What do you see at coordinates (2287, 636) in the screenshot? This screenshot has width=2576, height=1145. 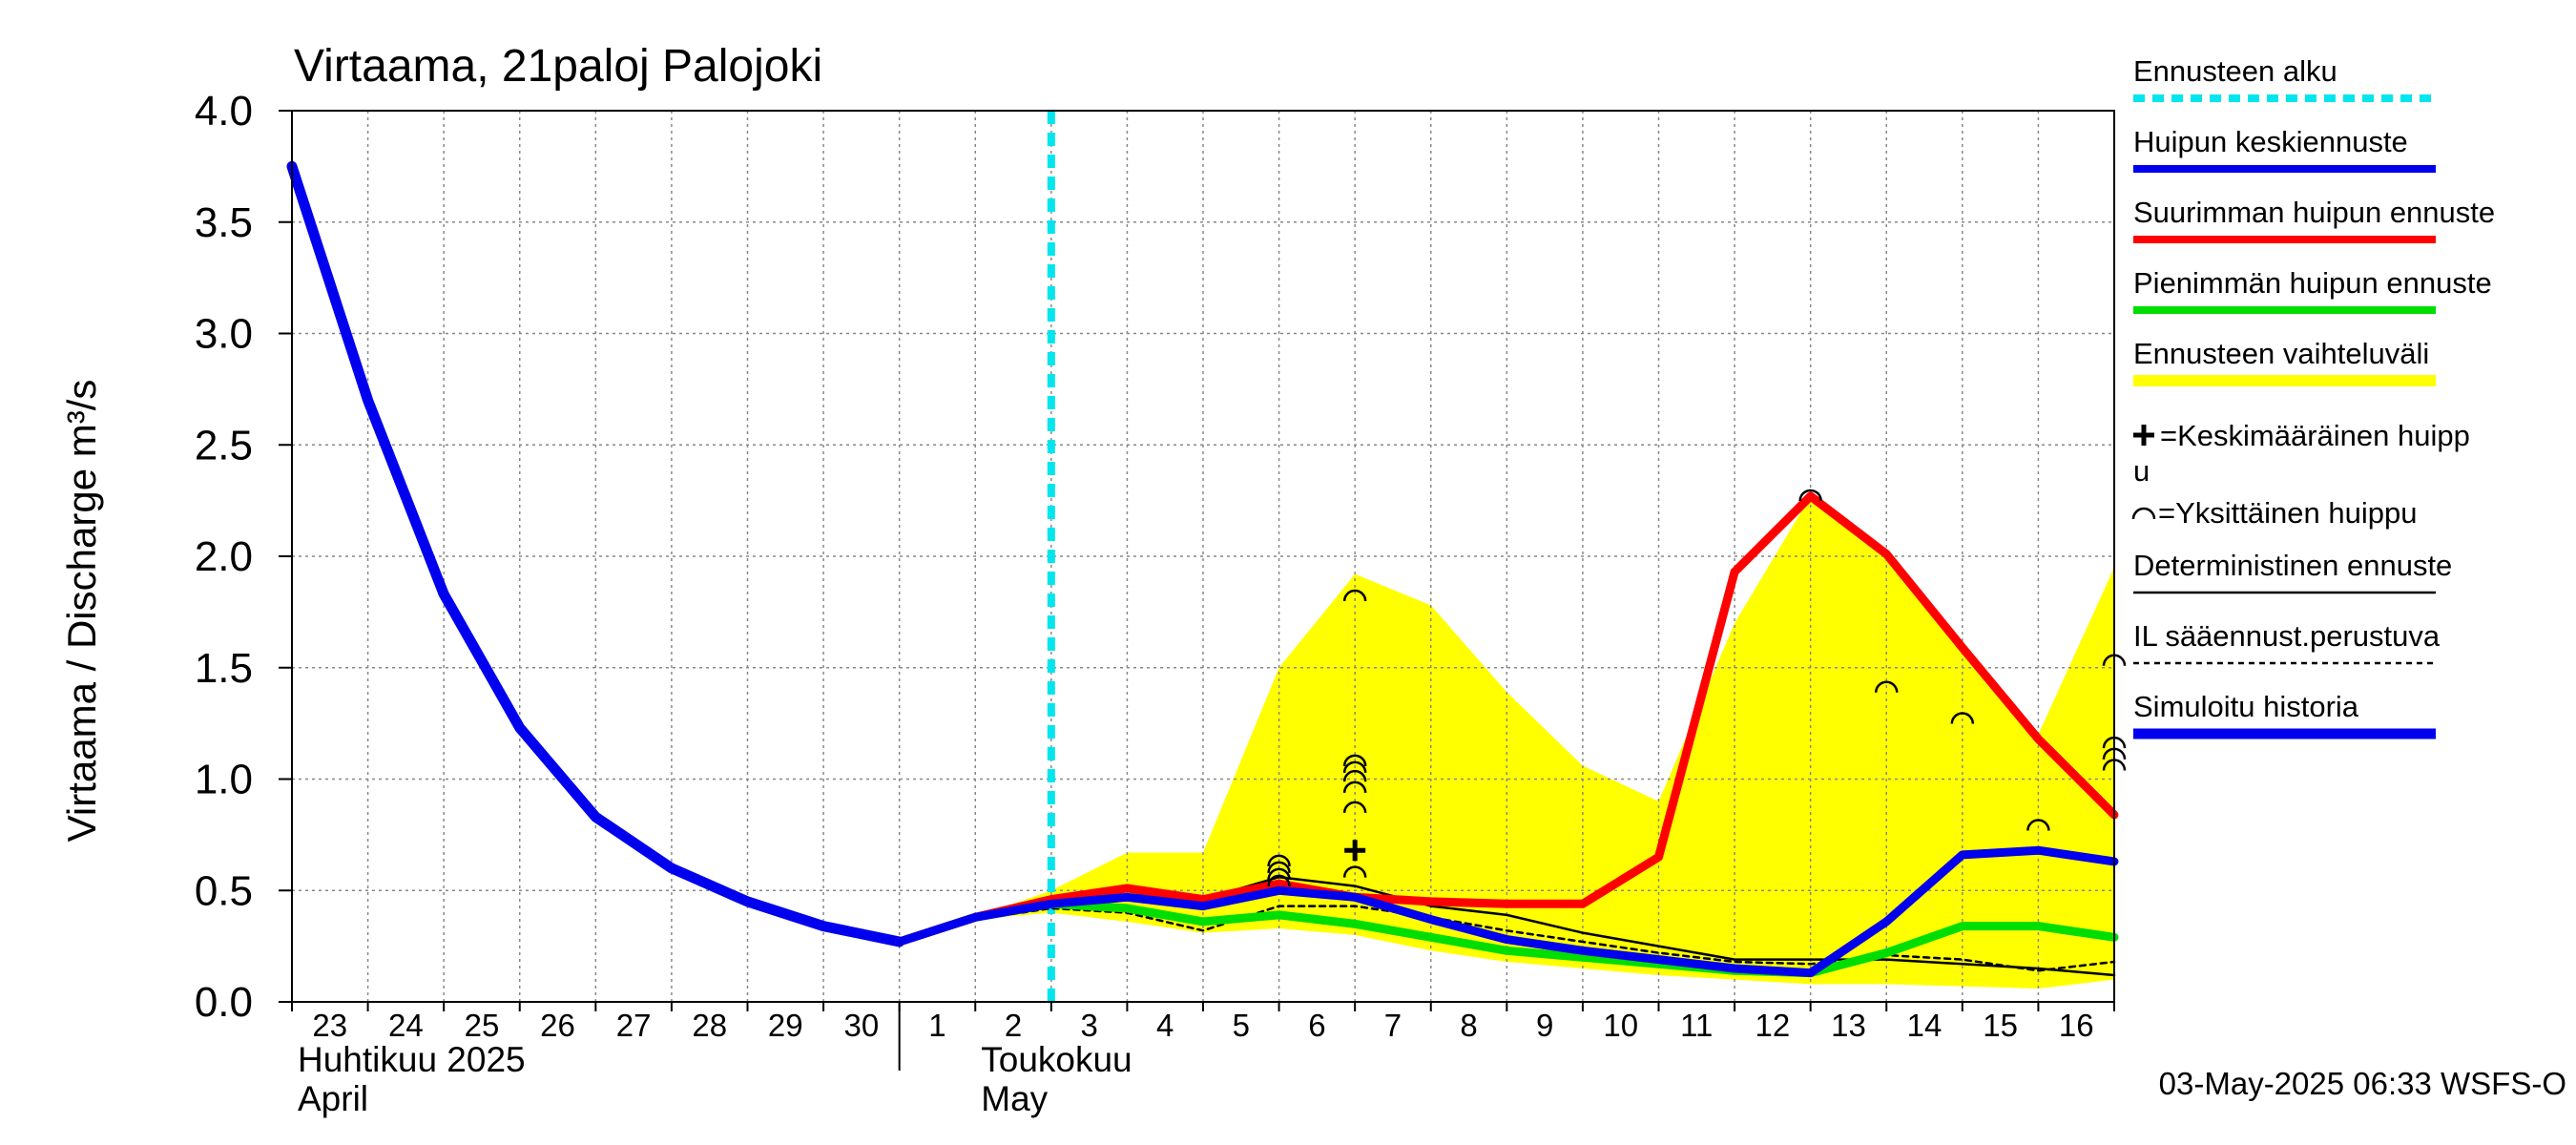 I see `legend-label: IL sääennust.perustuva` at bounding box center [2287, 636].